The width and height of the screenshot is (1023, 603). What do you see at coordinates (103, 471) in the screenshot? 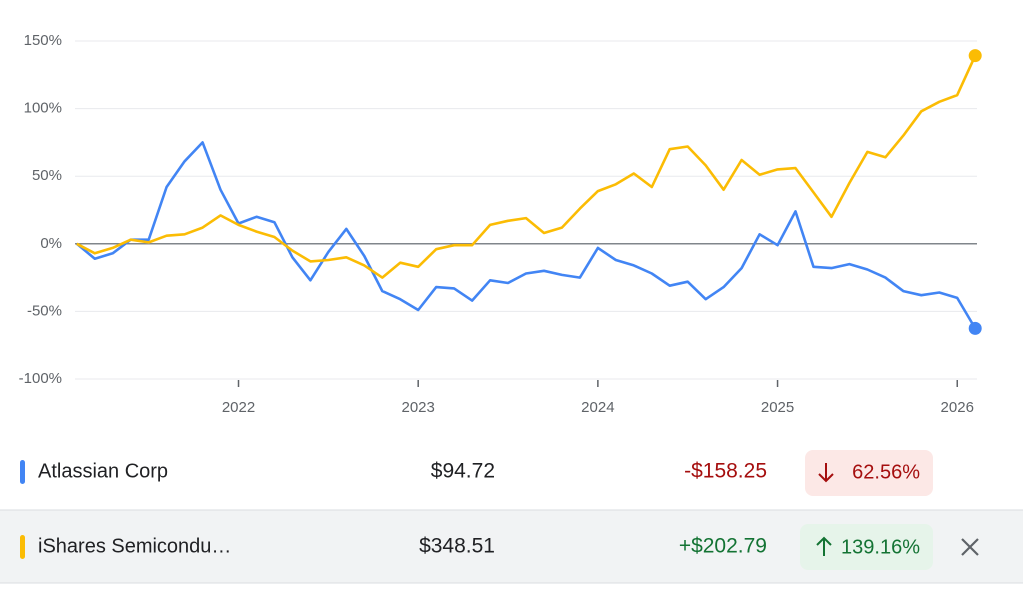
I see `series-name: Atlassian Corp` at bounding box center [103, 471].